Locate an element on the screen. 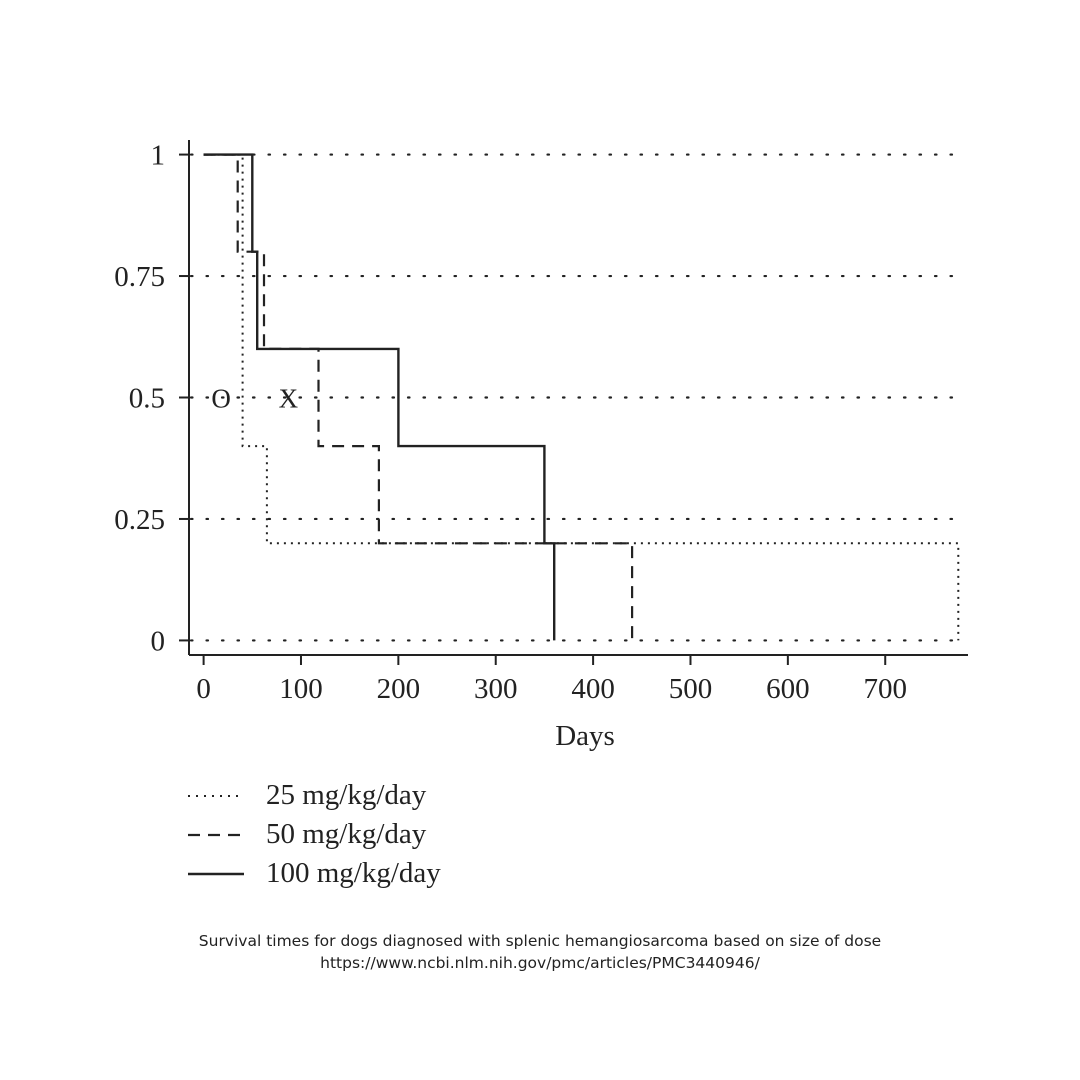 Image resolution: width=1080 pixels, height=1080 pixels. y-tick-label-3: 0.75 is located at coordinates (139, 277).